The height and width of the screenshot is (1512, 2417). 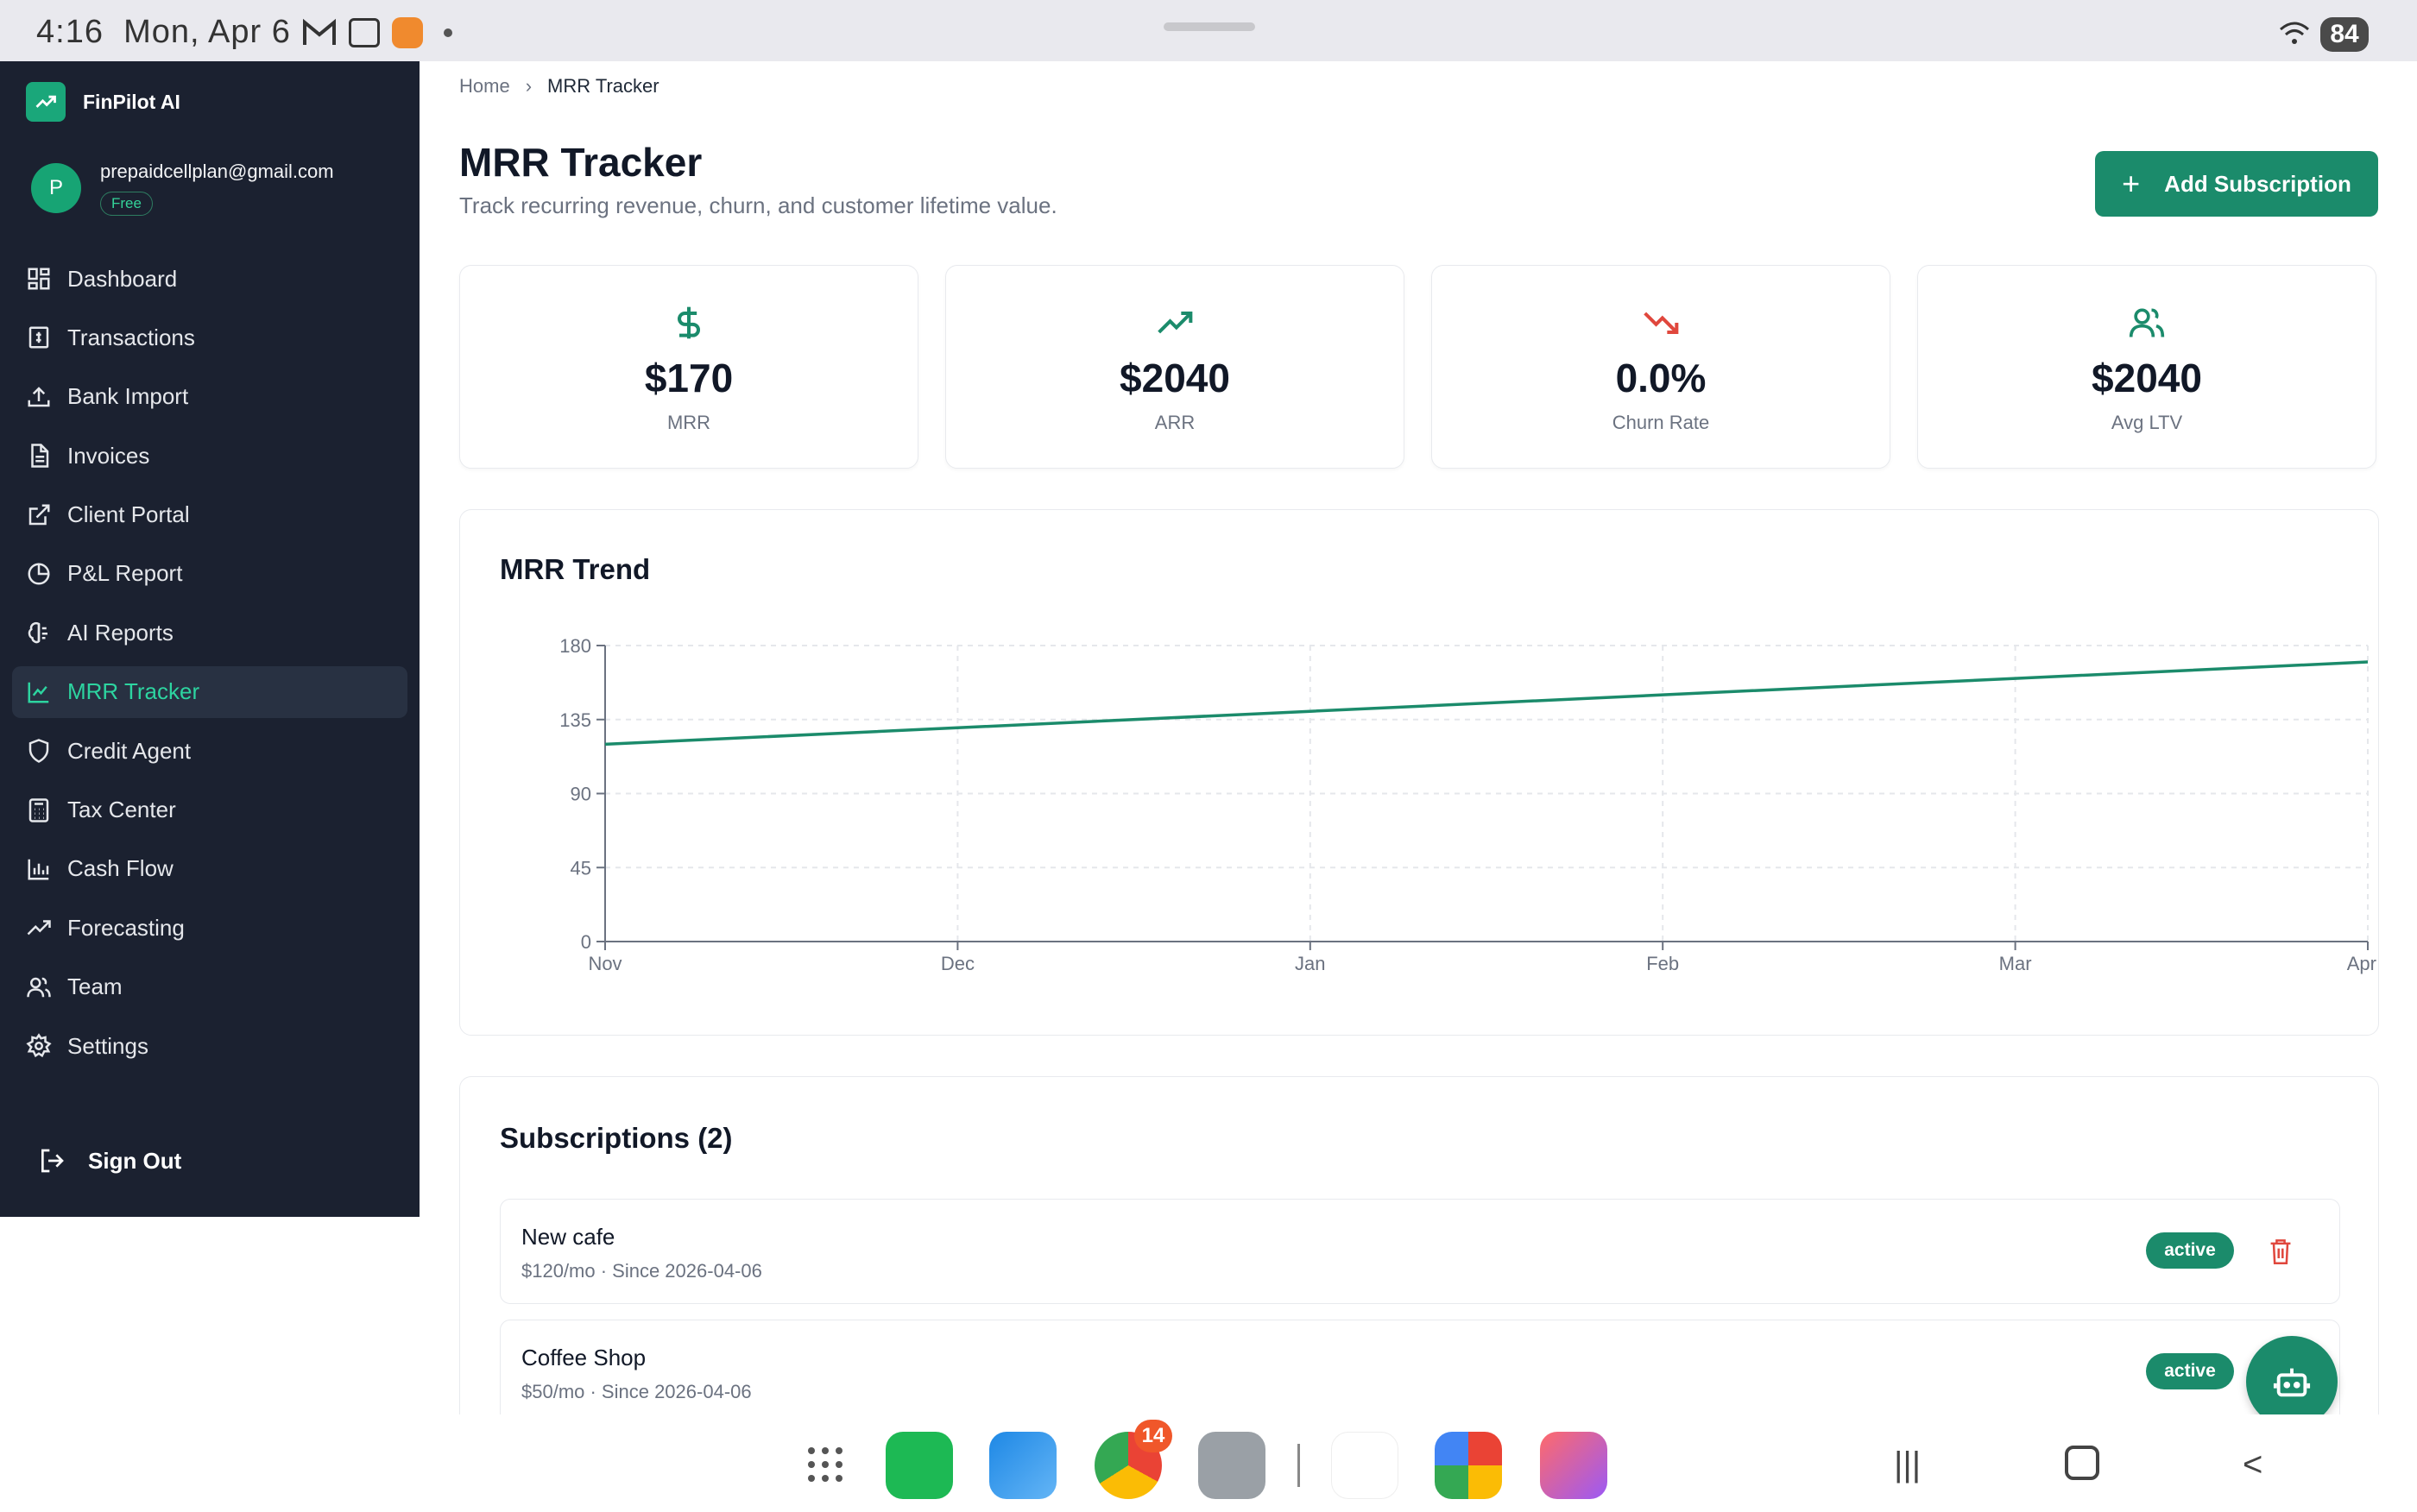 I want to click on x-tick-label: Mar, so click(x=2015, y=963).